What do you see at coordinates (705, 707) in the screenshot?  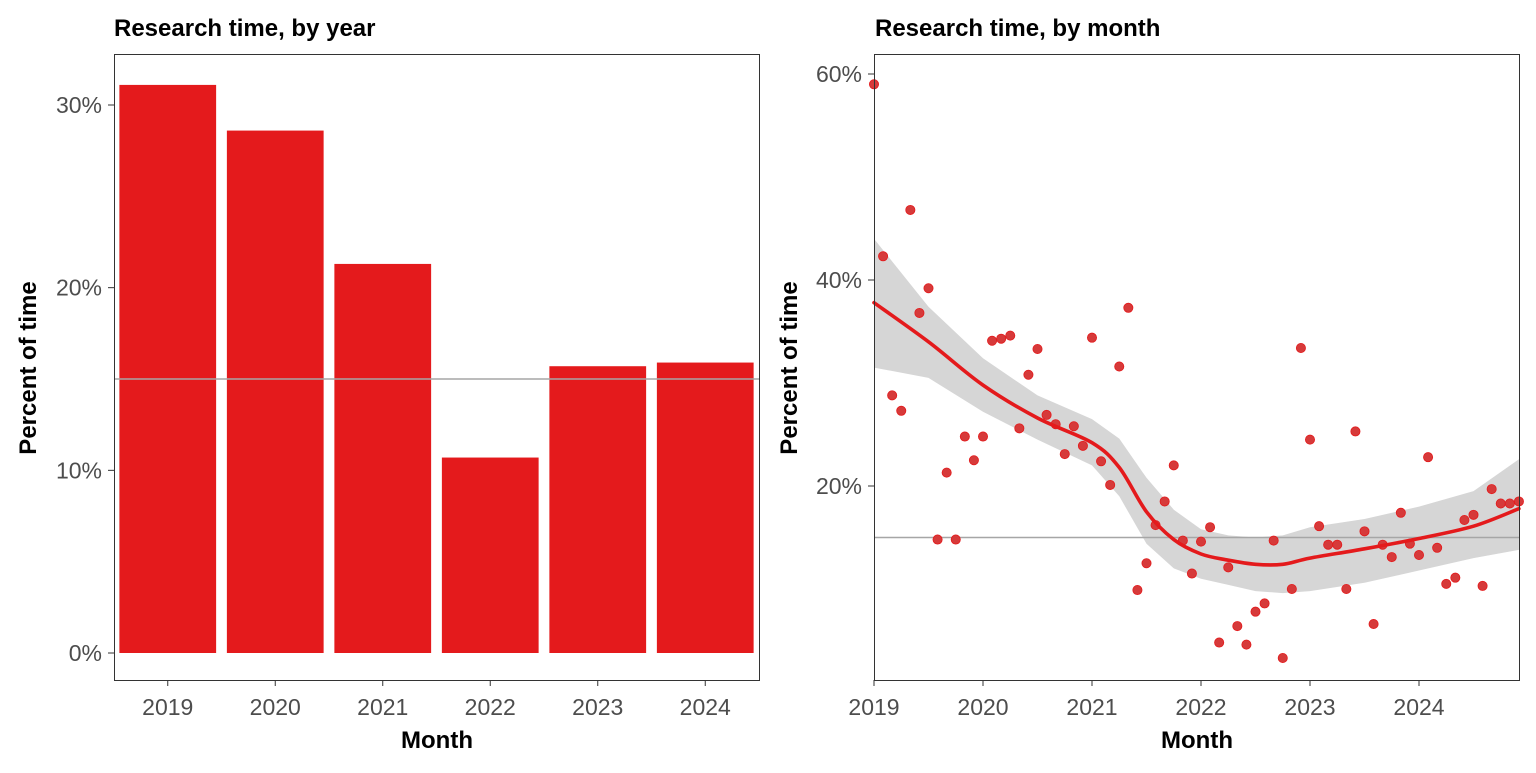 I see `bar-x-tick-label: 2024` at bounding box center [705, 707].